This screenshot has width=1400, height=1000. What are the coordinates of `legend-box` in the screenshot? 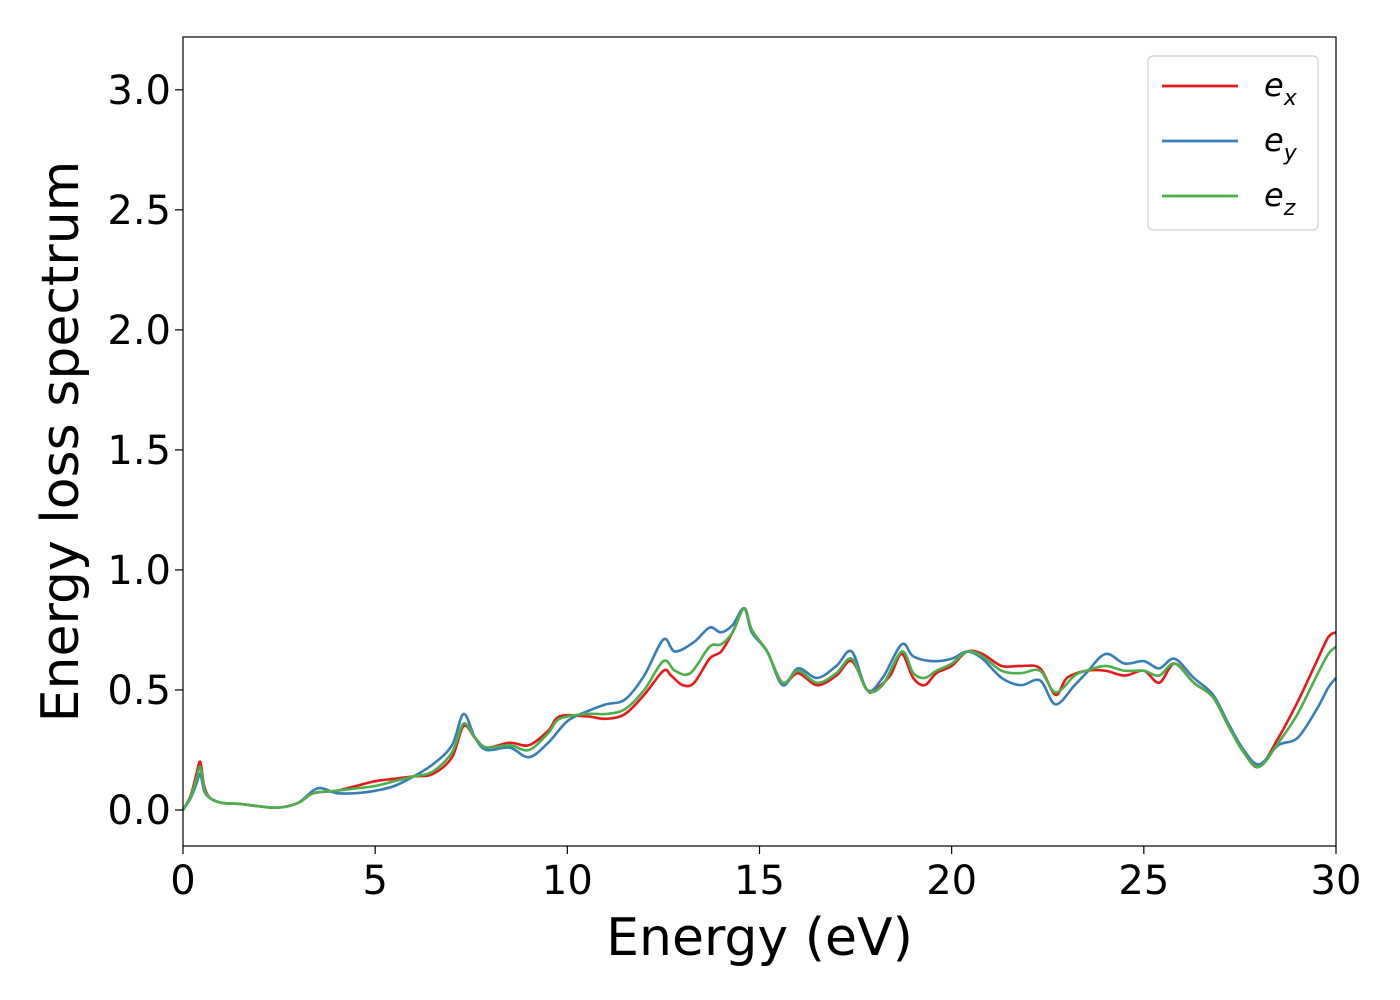 It's located at (1233, 143).